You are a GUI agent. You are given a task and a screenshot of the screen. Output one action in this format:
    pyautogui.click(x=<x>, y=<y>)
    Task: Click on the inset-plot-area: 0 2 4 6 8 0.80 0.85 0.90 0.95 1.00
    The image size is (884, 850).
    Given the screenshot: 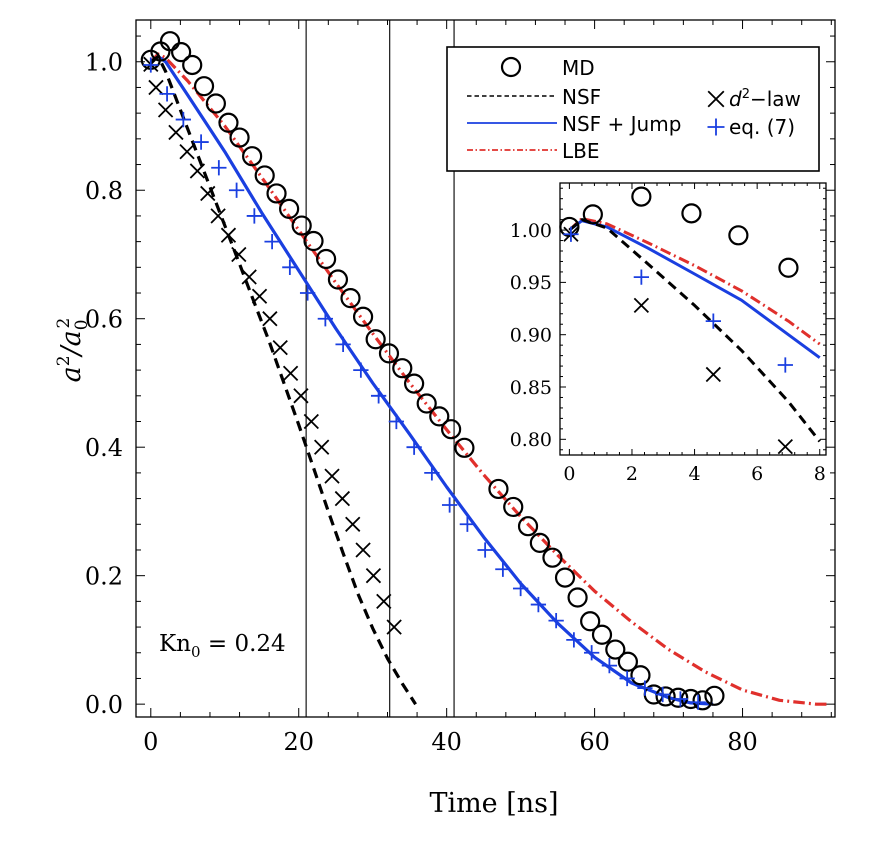 What is the action you would take?
    pyautogui.click(x=668, y=333)
    